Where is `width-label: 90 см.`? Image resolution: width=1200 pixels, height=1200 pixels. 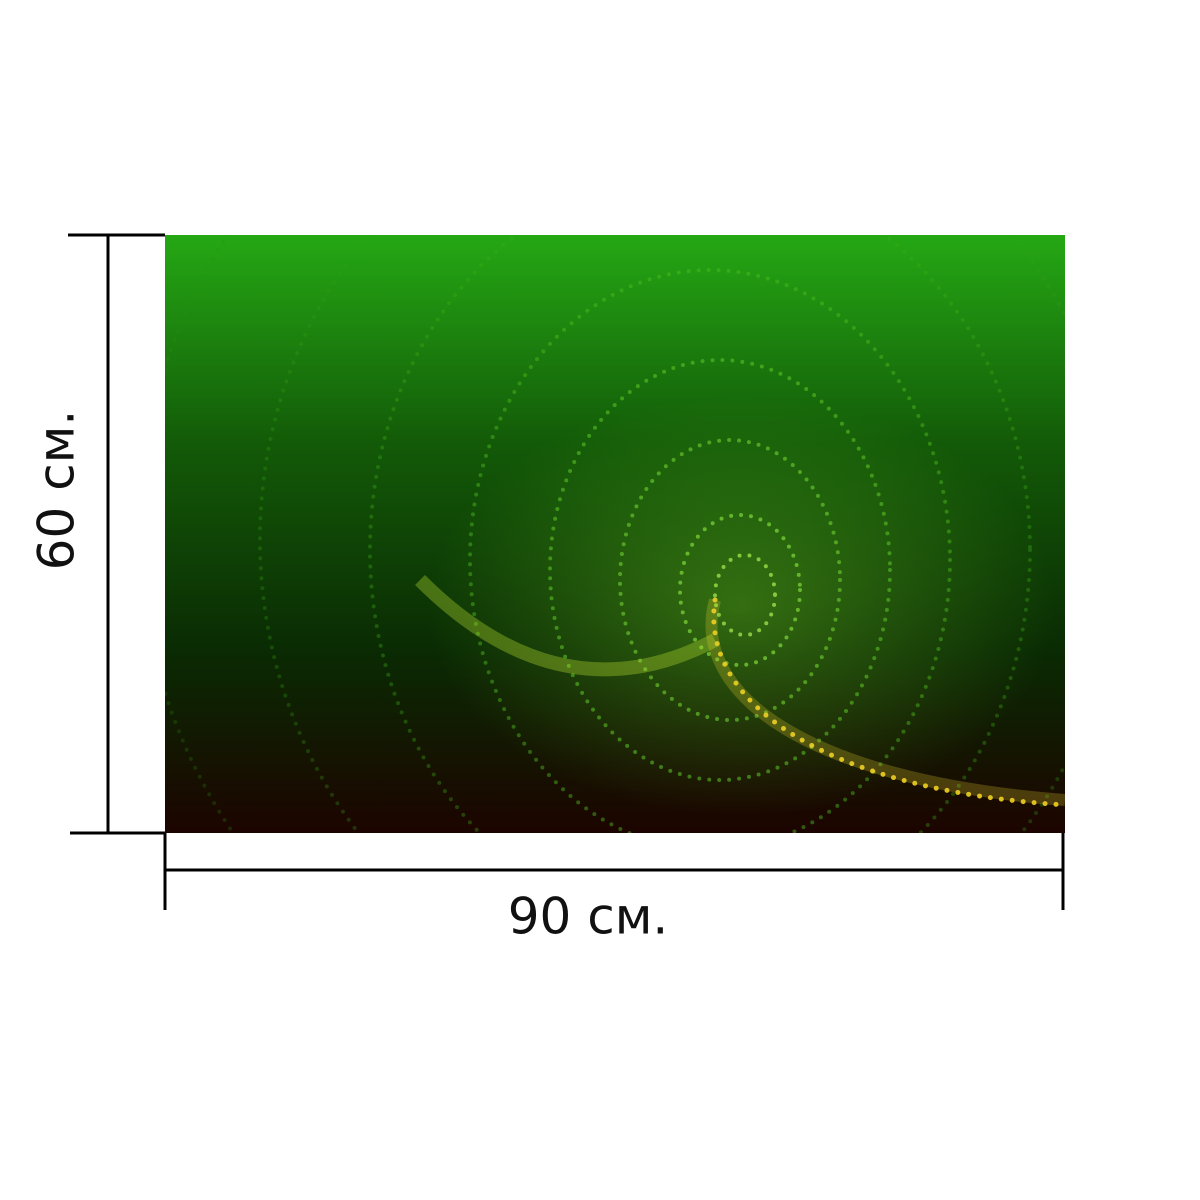
width-label: 90 см. is located at coordinates (588, 917).